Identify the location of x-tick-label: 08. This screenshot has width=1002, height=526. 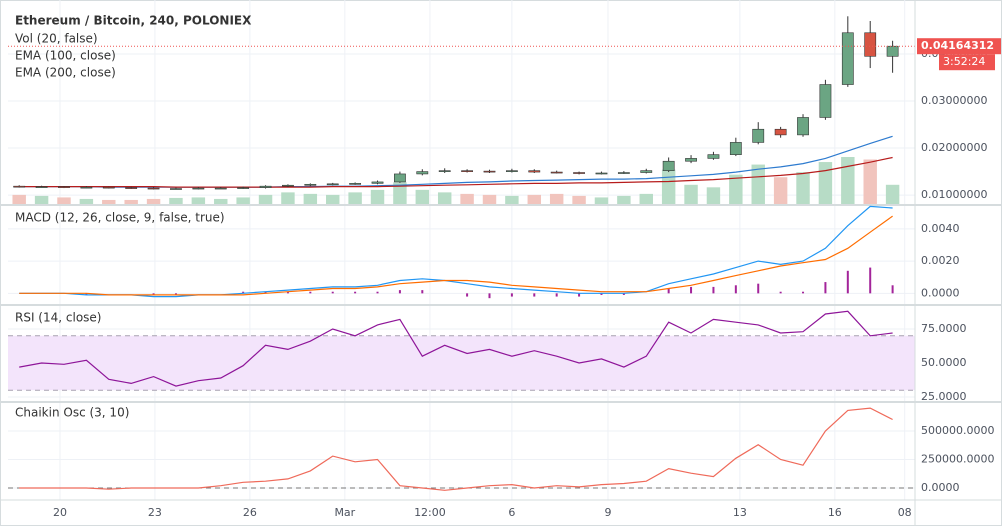
(905, 512).